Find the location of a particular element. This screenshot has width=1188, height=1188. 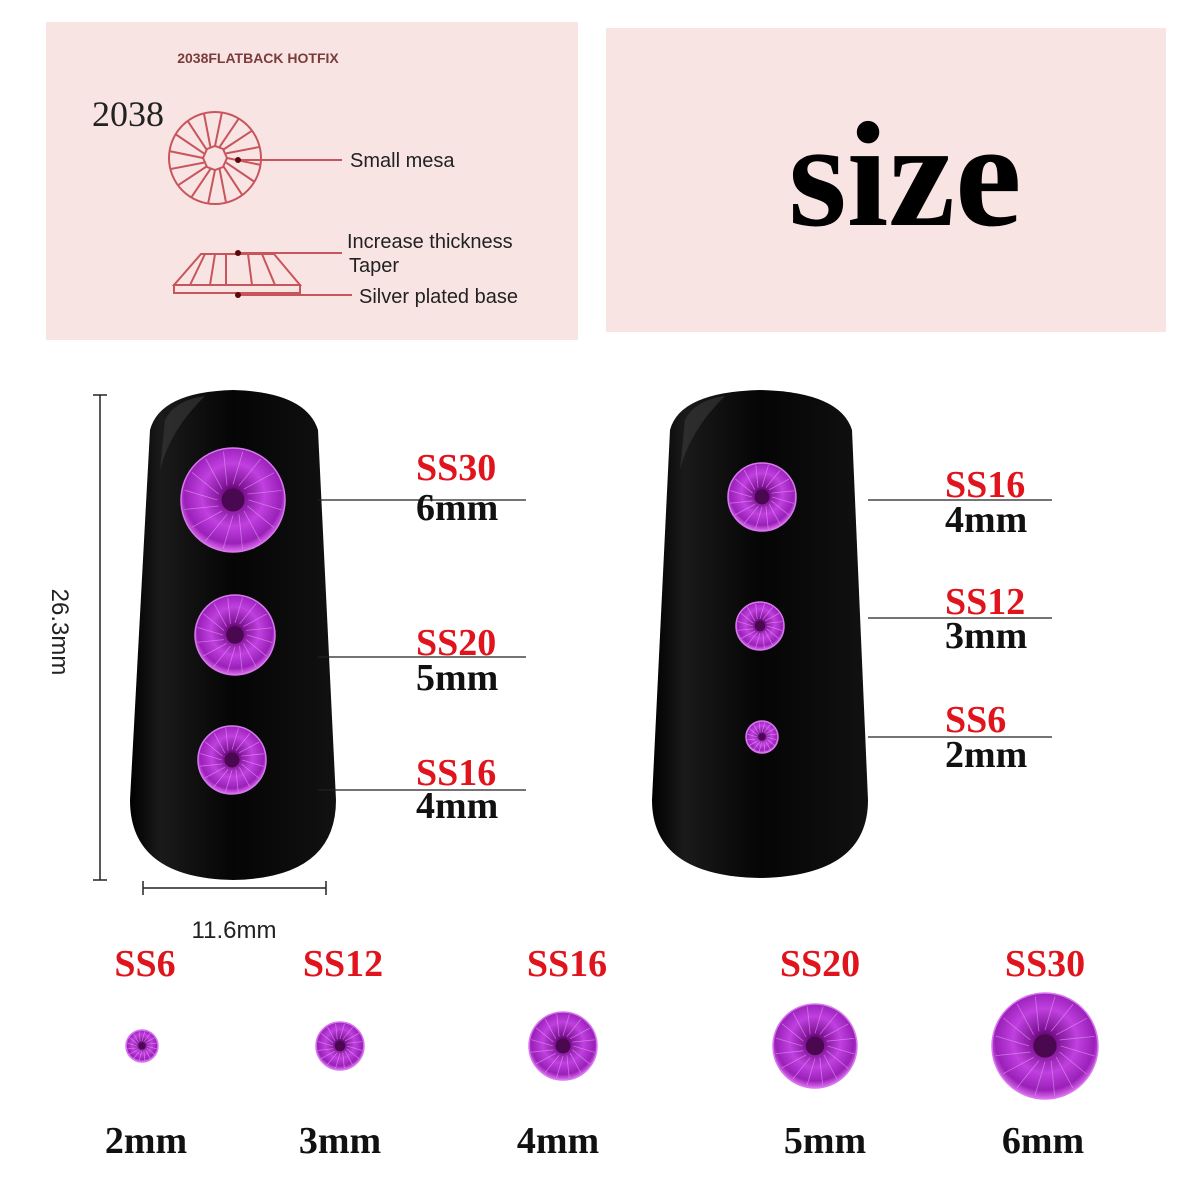

right-nail-ss-label: SS12 is located at coordinates (985, 602).